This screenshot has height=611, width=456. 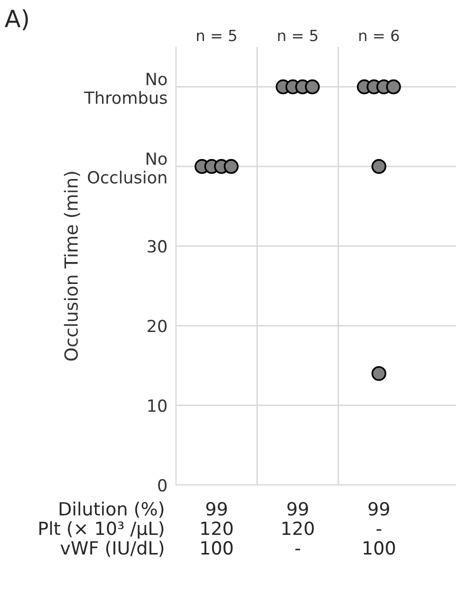 I want to click on x-tick-label: 99 120 100, so click(x=217, y=528).